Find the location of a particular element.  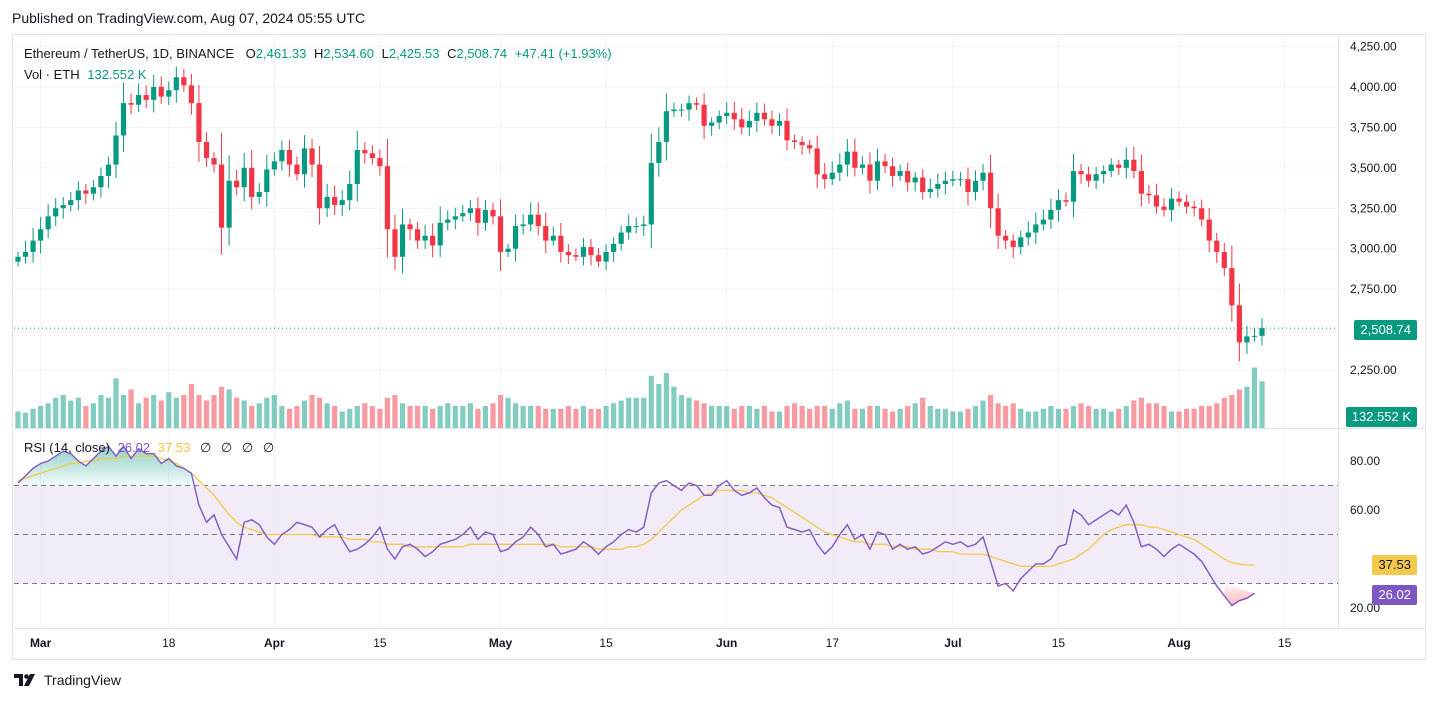

time-tick-label: Jul is located at coordinates (952, 643).